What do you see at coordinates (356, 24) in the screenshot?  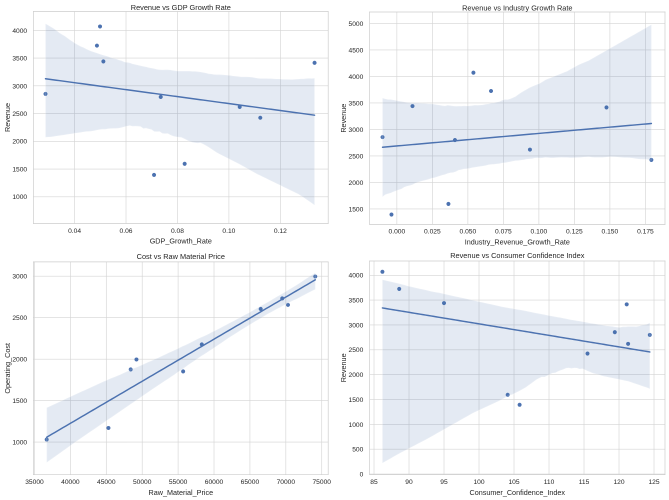 I see `svg-text: 5000` at bounding box center [356, 24].